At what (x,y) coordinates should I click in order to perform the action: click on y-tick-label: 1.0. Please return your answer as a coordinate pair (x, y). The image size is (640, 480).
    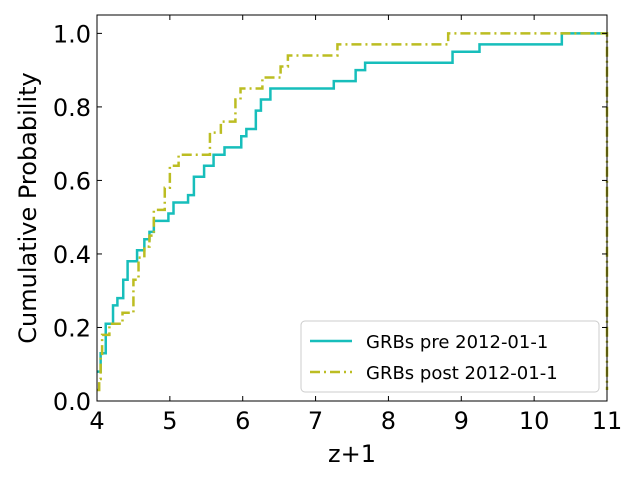
    Looking at the image, I should click on (72, 34).